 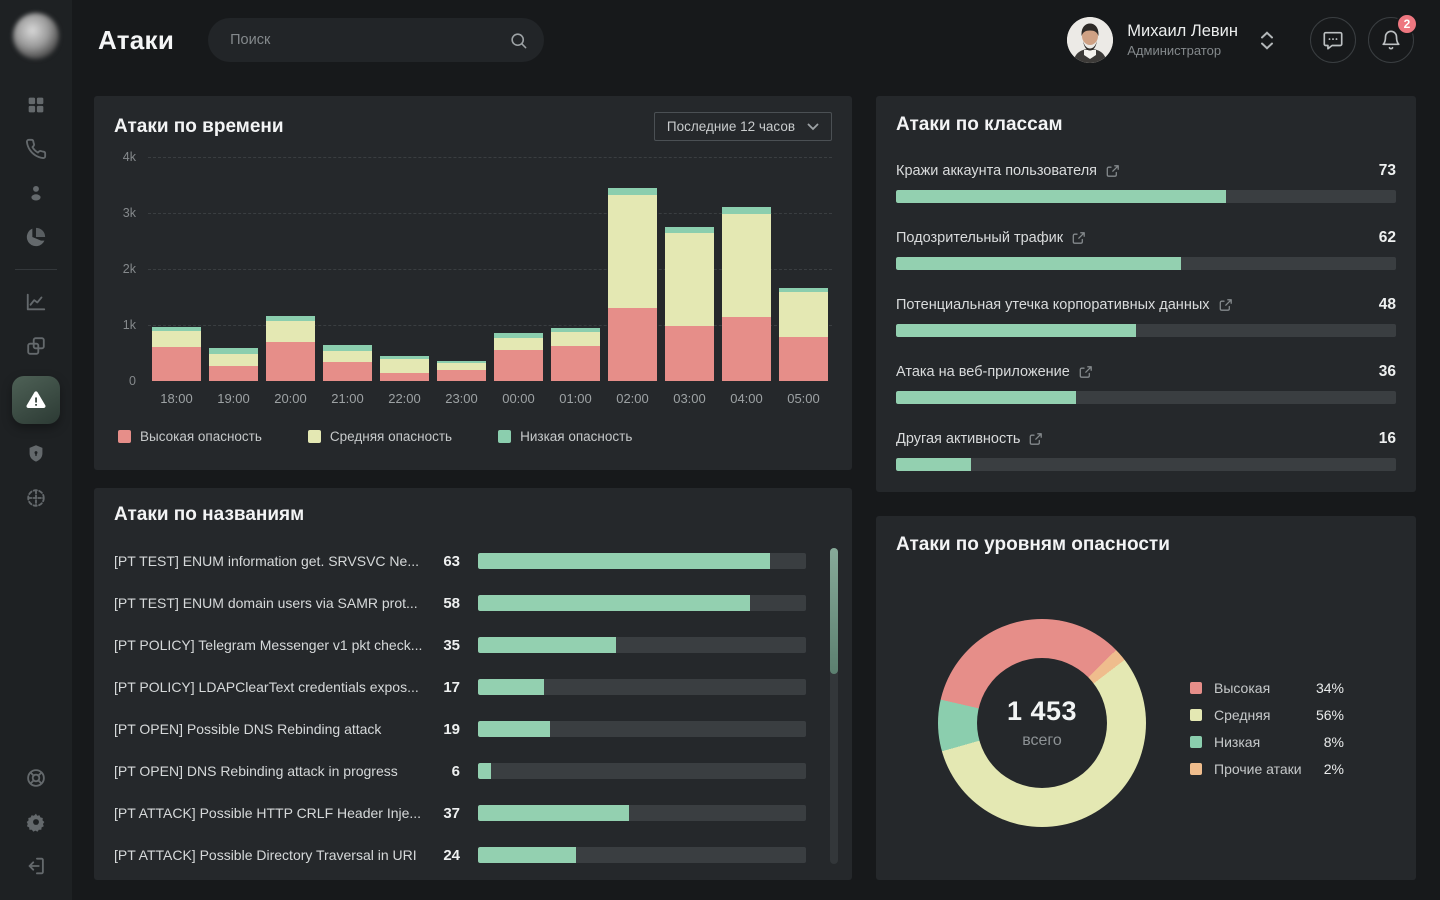 What do you see at coordinates (1182, 30) in the screenshot?
I see `user-name: Михаил Левин` at bounding box center [1182, 30].